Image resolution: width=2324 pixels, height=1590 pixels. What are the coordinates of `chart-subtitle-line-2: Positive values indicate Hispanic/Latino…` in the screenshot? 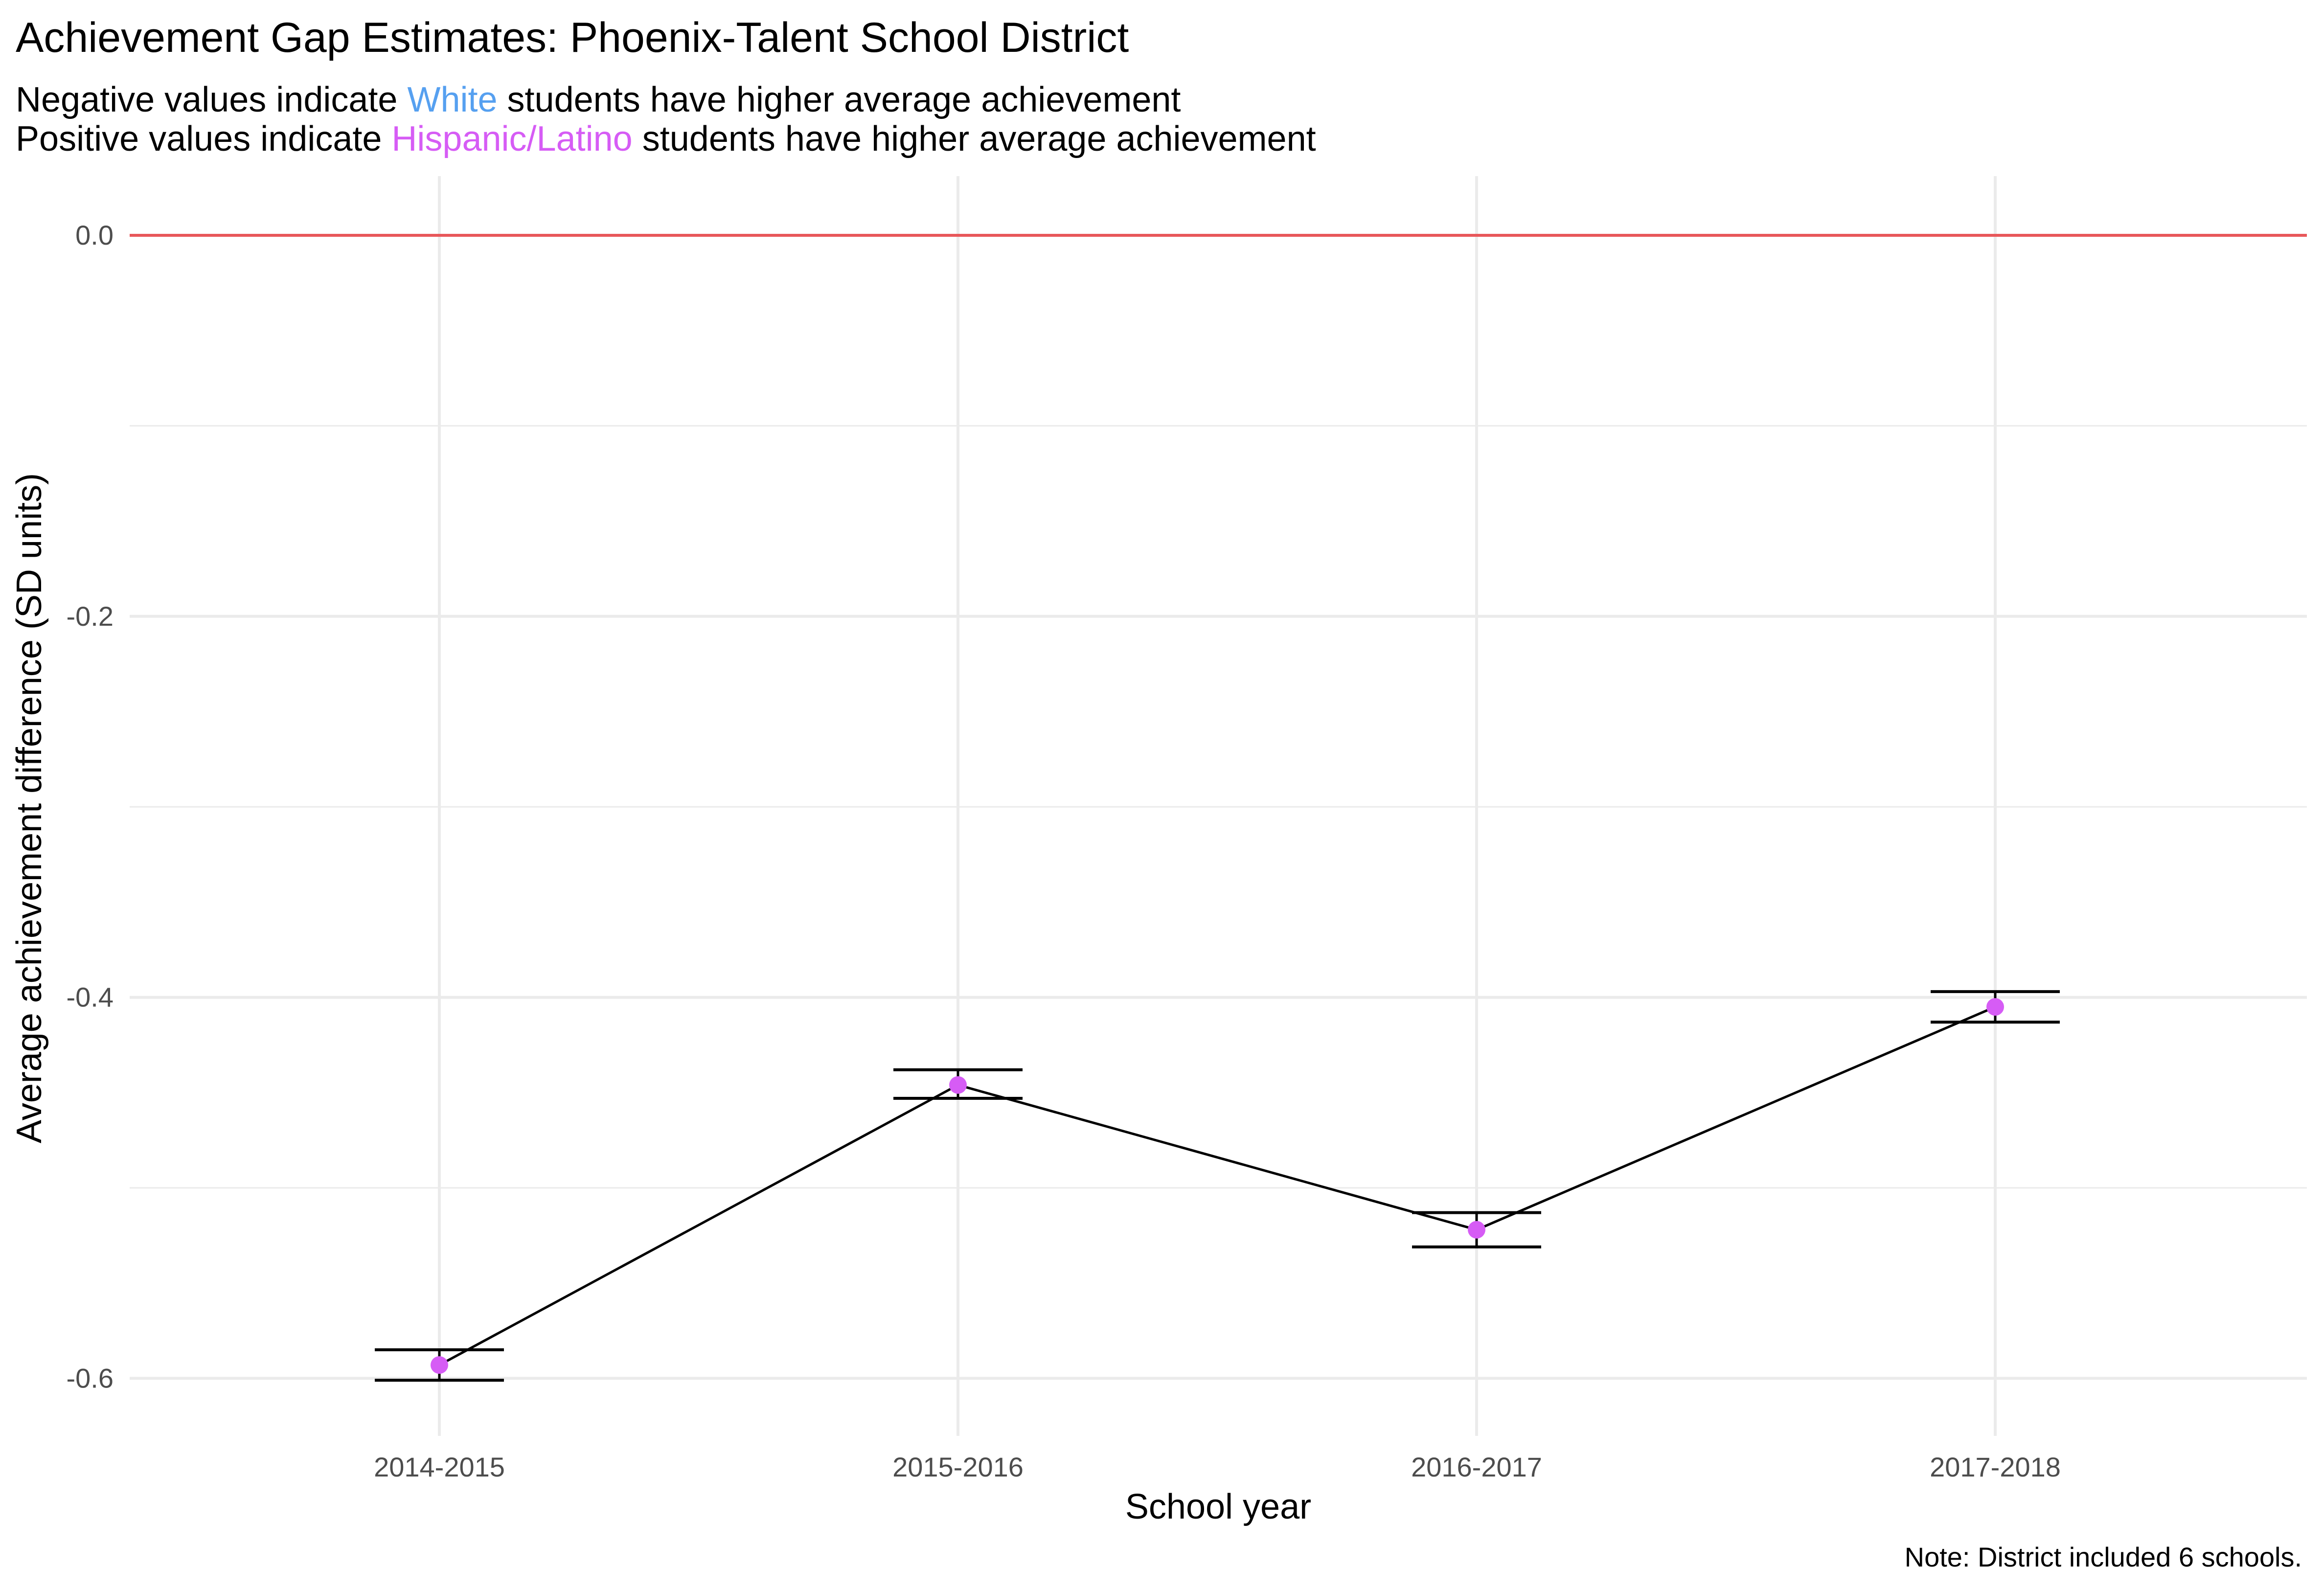 It's located at (666, 139).